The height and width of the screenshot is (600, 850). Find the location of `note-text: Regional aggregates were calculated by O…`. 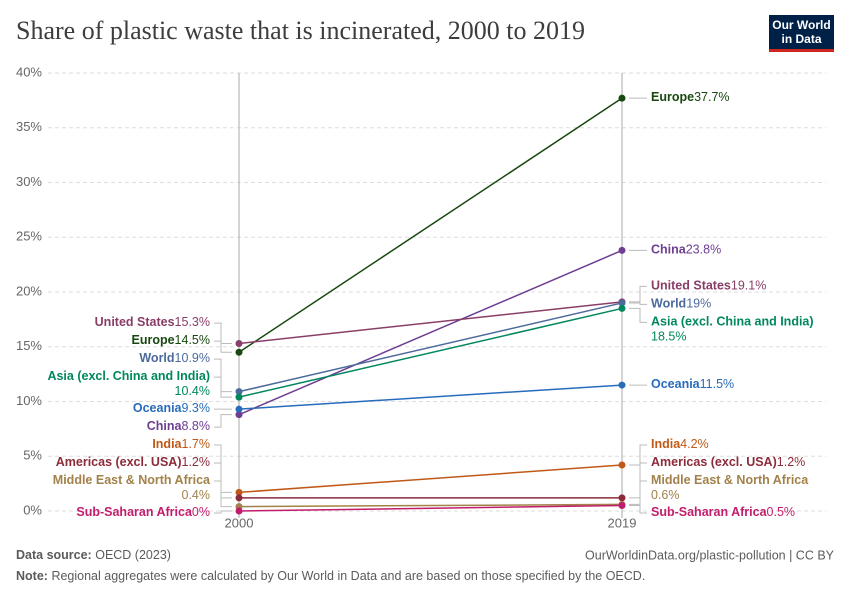

note-text: Regional aggregates were calculated by O… is located at coordinates (348, 576).